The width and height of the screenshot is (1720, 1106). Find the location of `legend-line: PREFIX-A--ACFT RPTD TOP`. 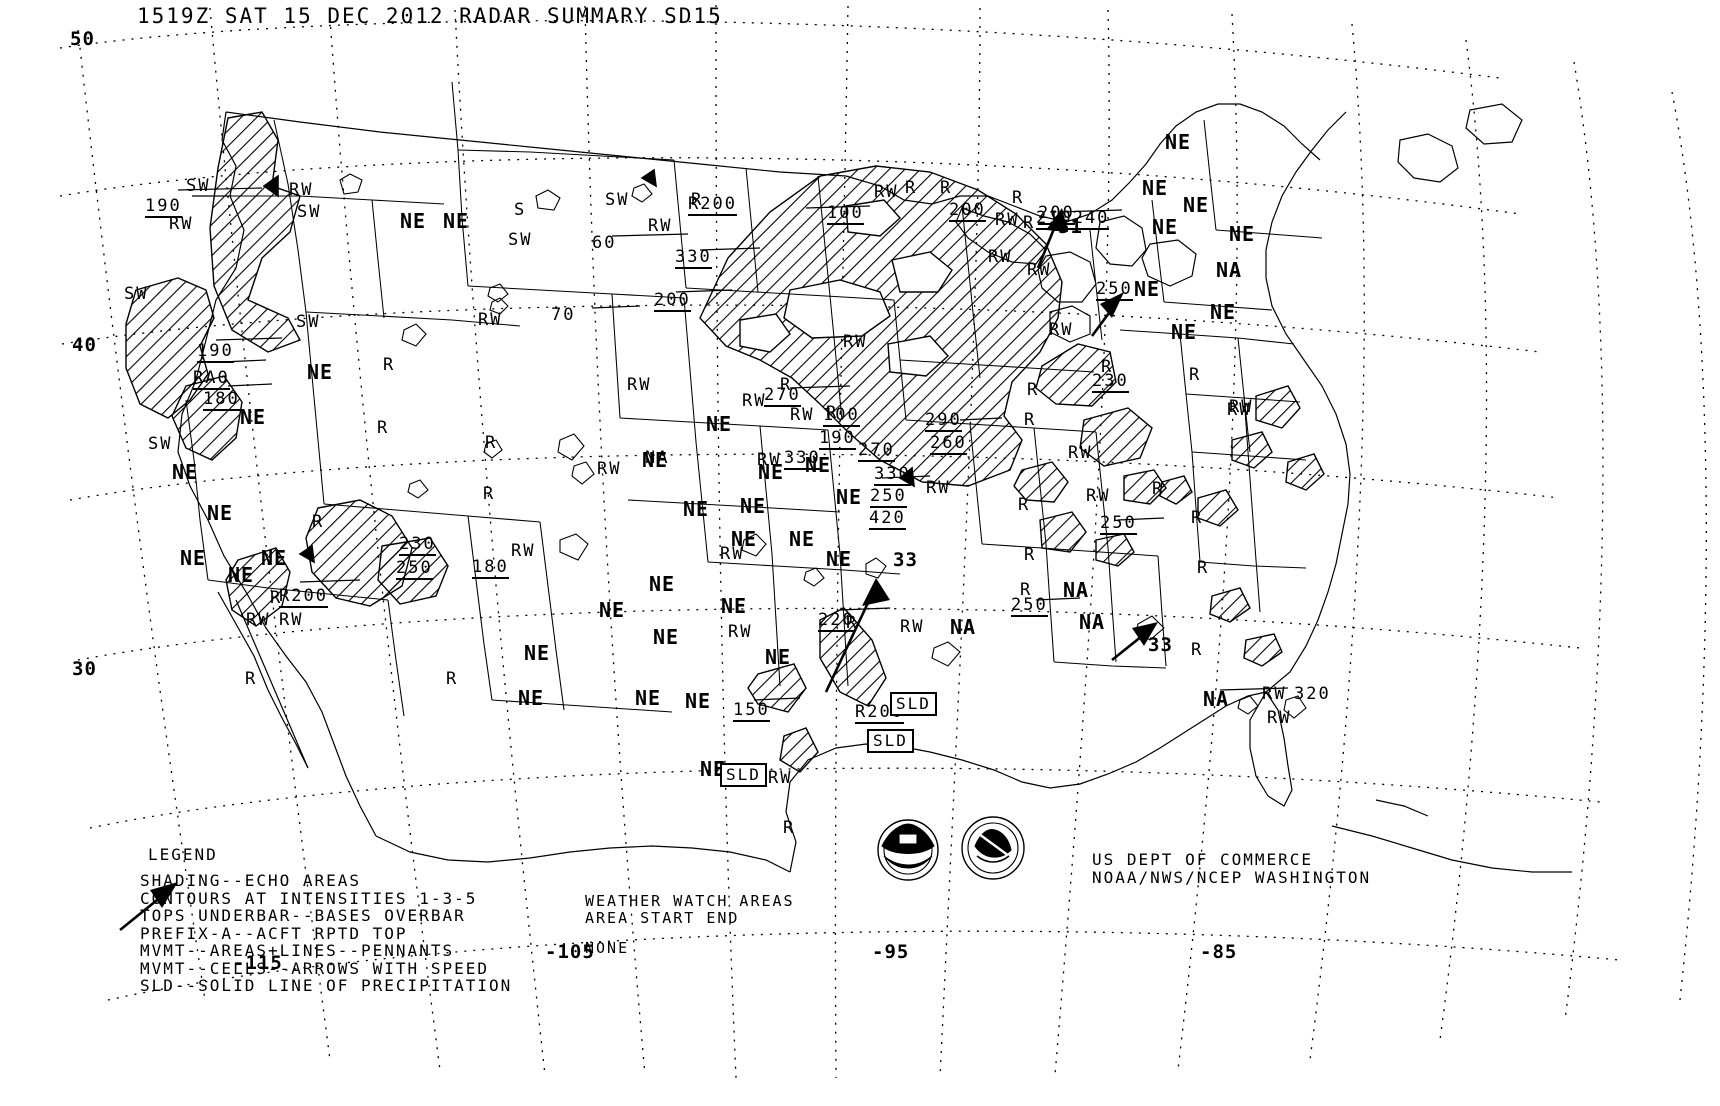

legend-line: PREFIX-A--ACFT RPTD TOP is located at coordinates (274, 933).